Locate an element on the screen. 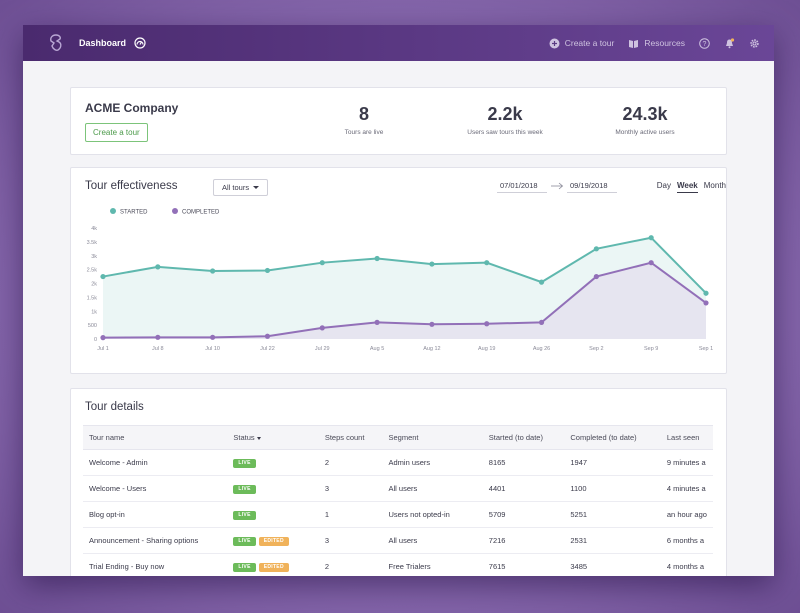  stat-live-tours: 8 Tours are live is located at coordinates (364, 120).